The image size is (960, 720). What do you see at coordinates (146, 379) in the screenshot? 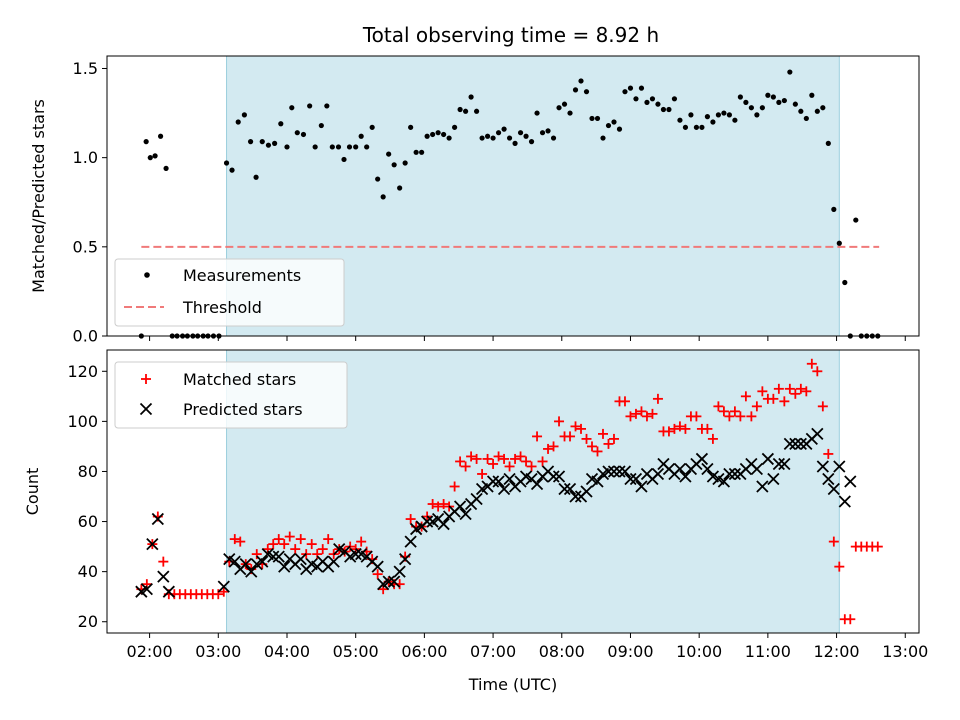
I see `legend-matched-marker` at bounding box center [146, 379].